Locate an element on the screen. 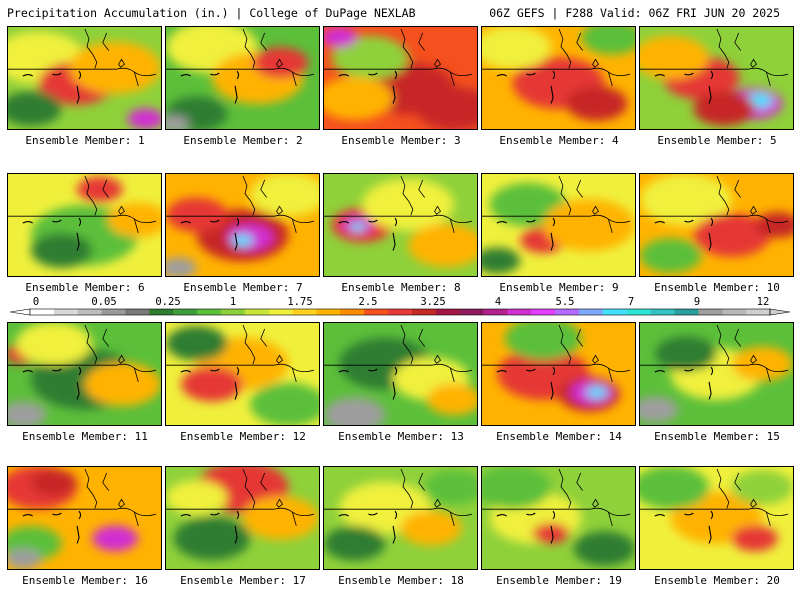 The image size is (800, 600). ensemble-member-label: Ensemble Member: 5 is located at coordinates (717, 140).